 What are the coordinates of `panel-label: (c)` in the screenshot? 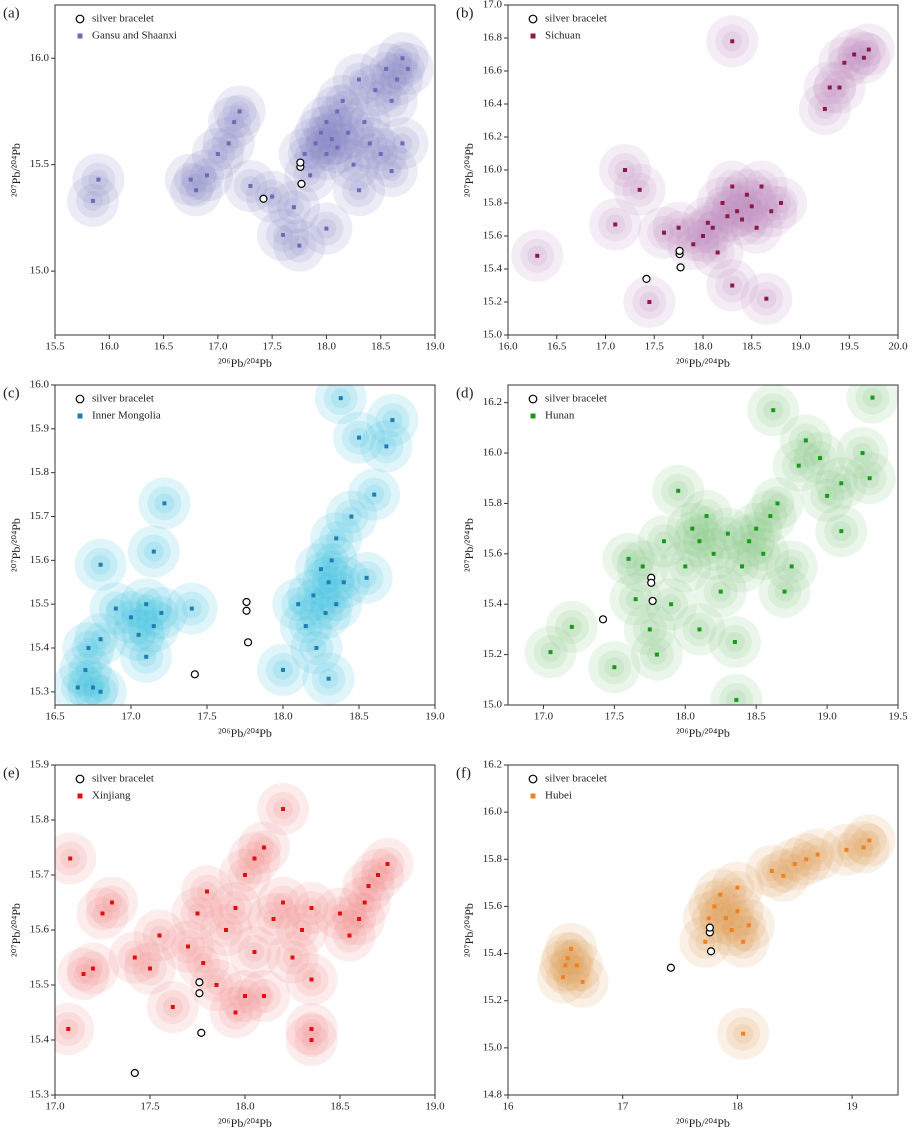 It's located at (11, 393).